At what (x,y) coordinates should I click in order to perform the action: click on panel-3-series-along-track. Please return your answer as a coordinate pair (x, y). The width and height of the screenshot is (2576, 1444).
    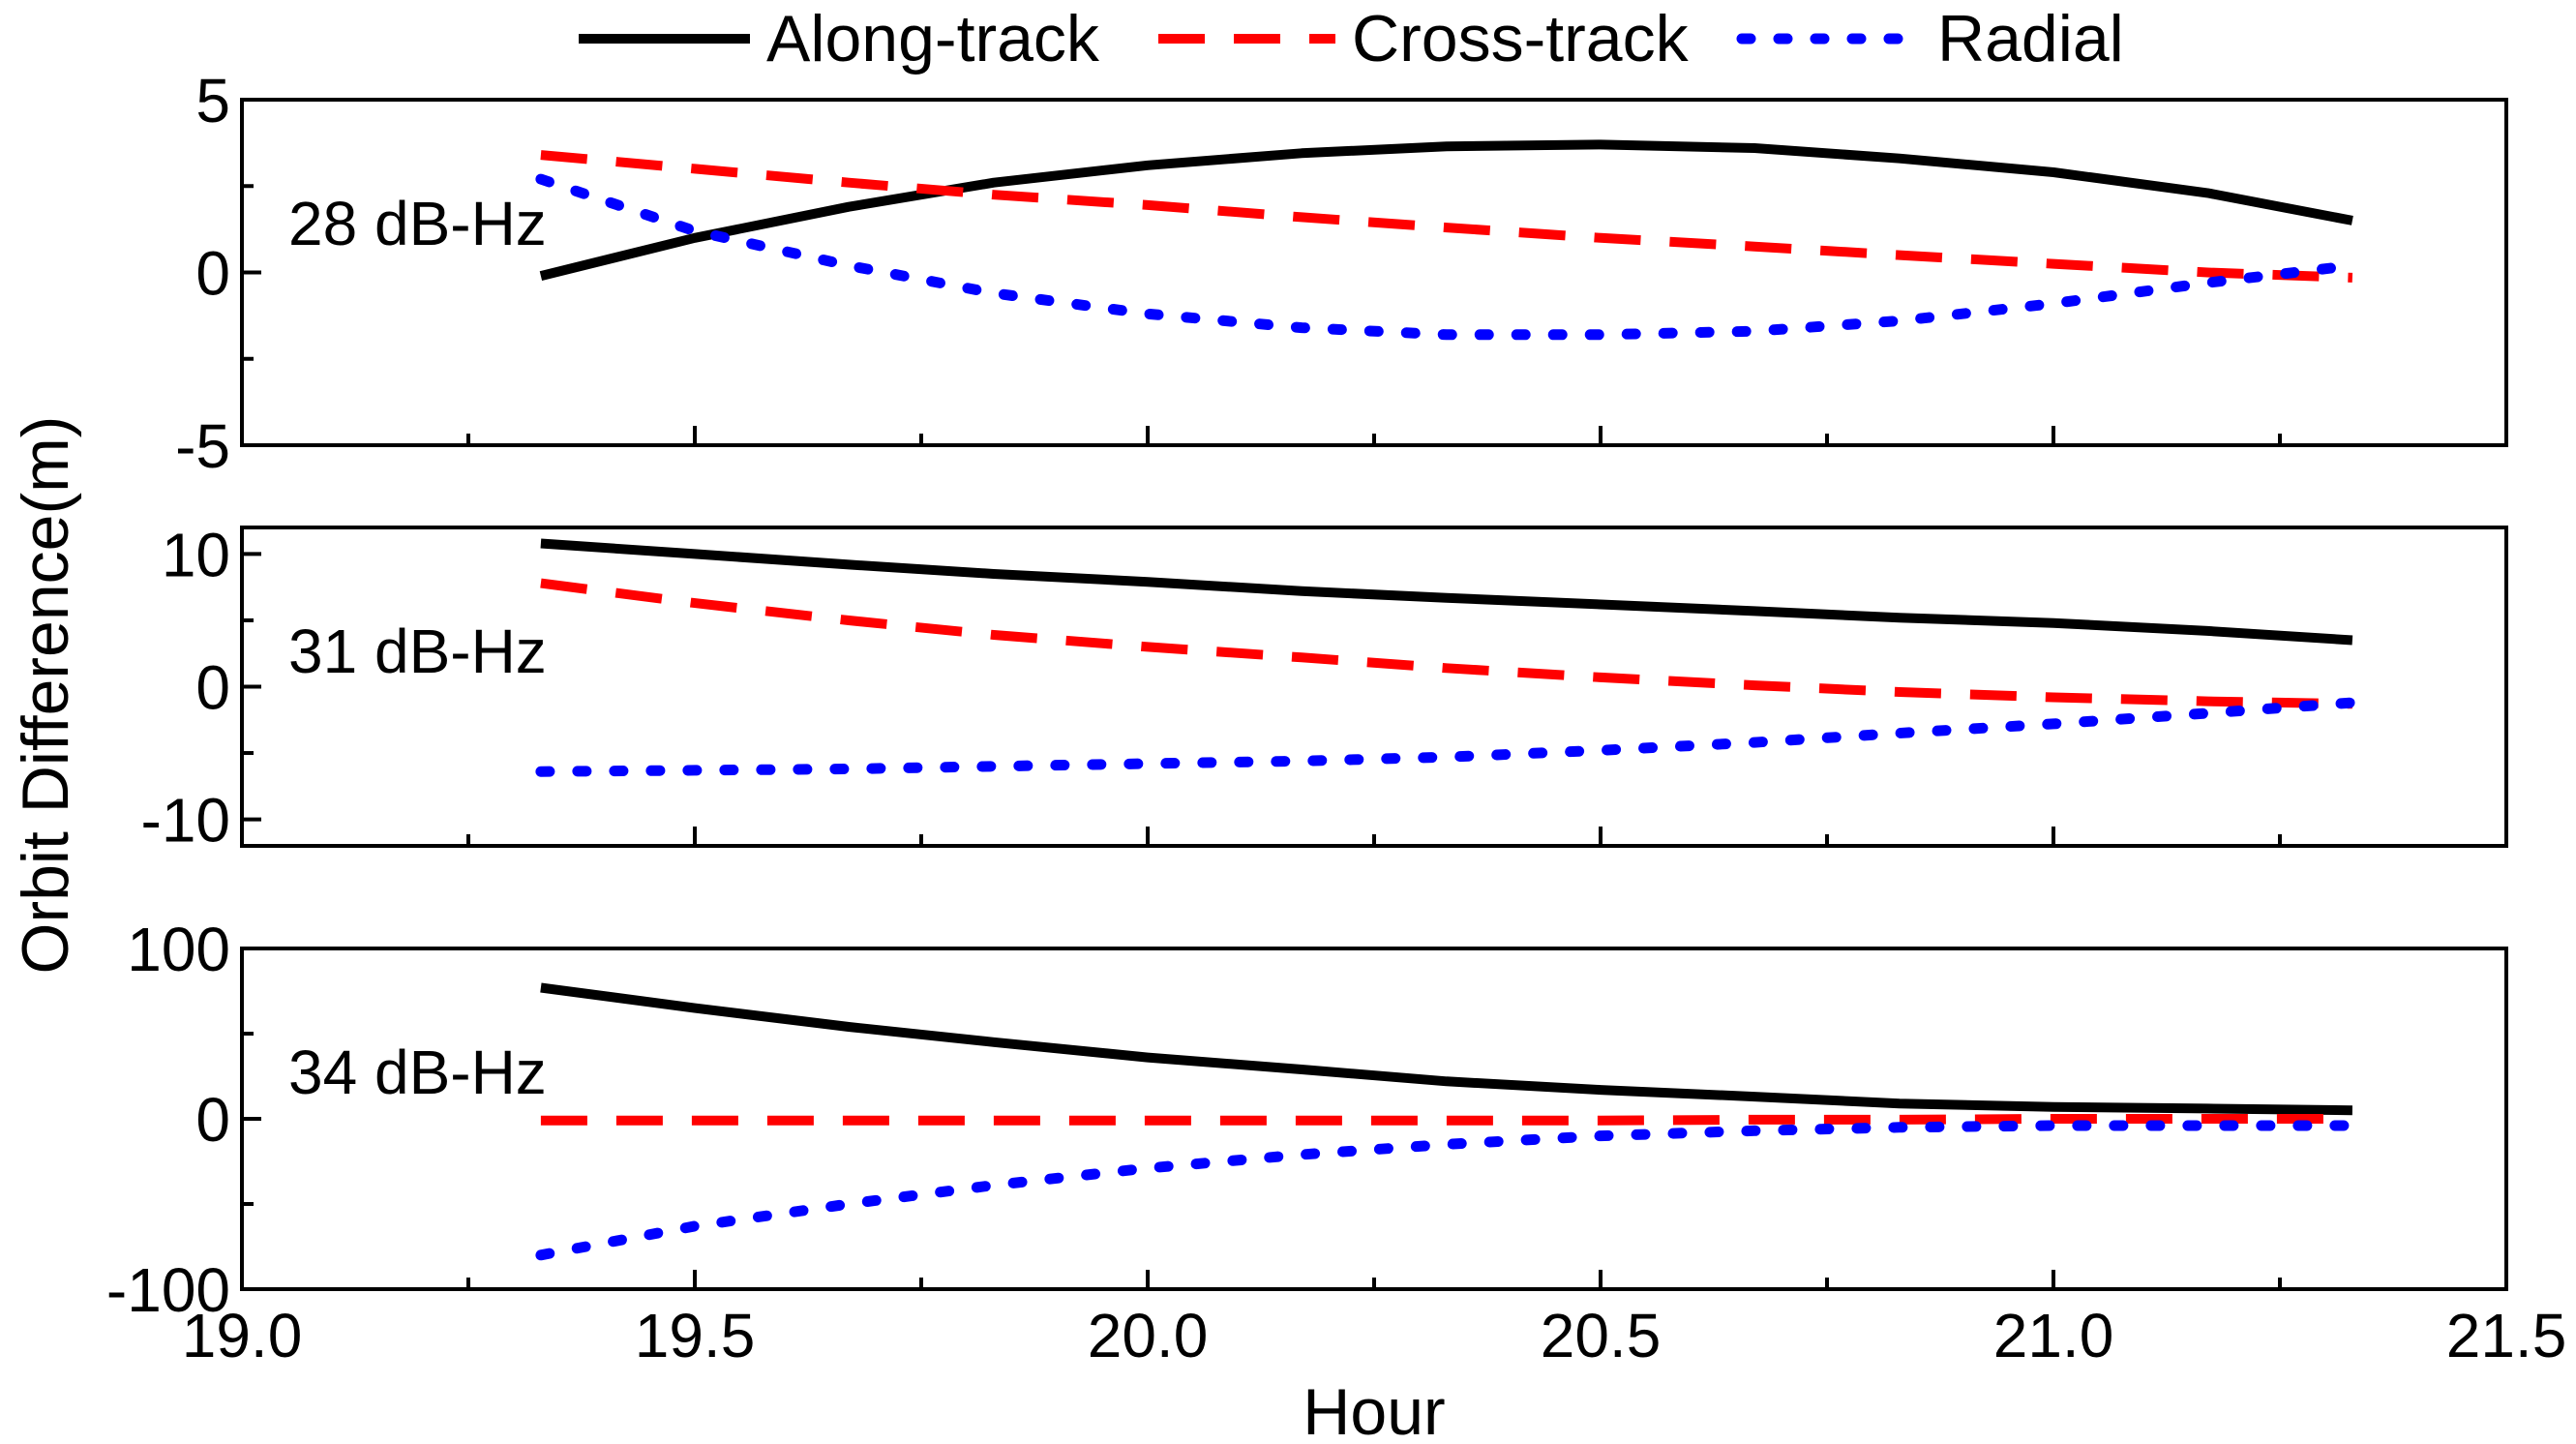
    Looking at the image, I should click on (1446, 1049).